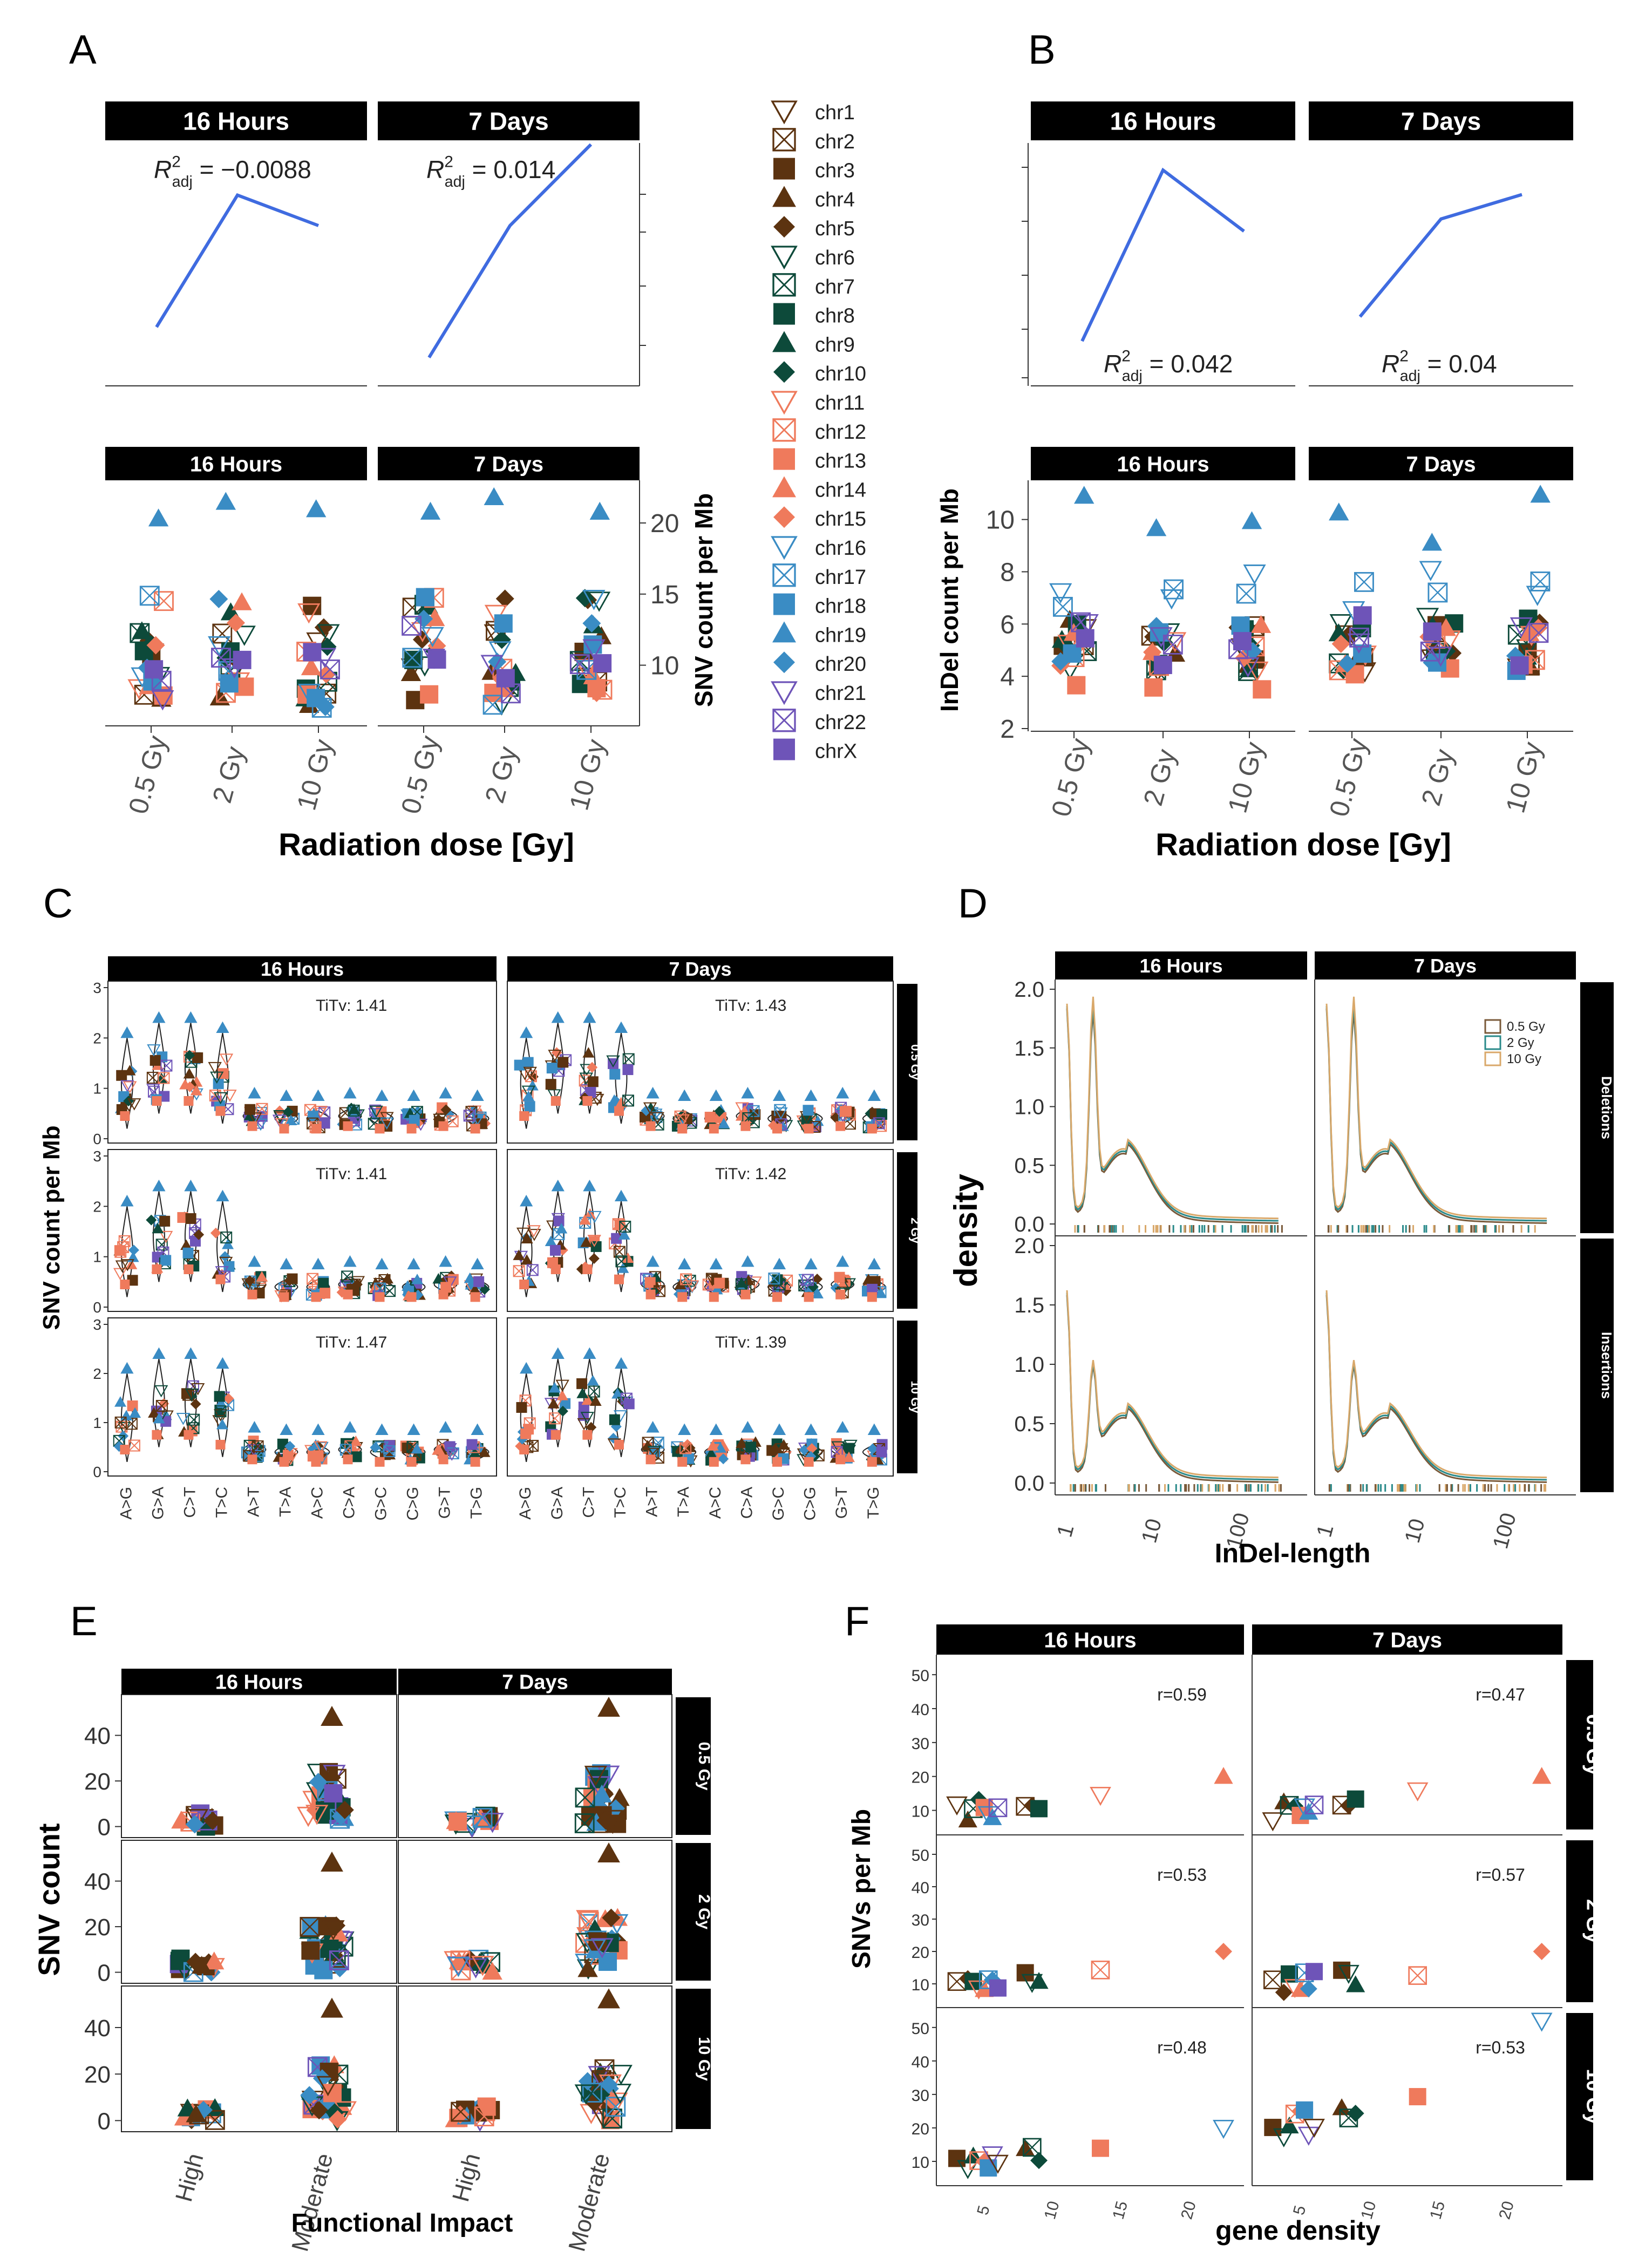 The width and height of the screenshot is (1652, 2258). Describe the element at coordinates (1174, 593) in the screenshot. I see `b-point-chr17-x2` at that location.